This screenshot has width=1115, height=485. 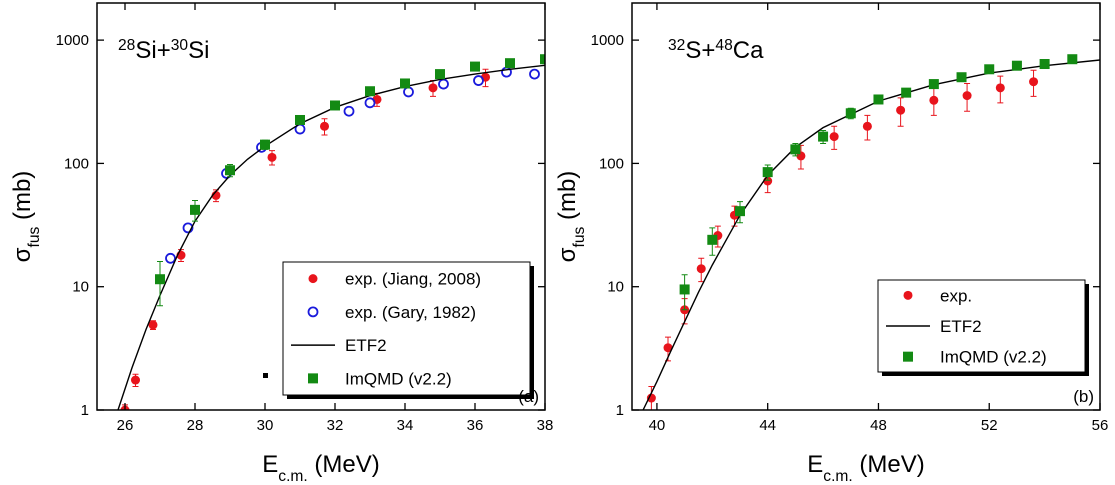 What do you see at coordinates (195, 425) in the screenshot?
I see `x-tick-label: 28` at bounding box center [195, 425].